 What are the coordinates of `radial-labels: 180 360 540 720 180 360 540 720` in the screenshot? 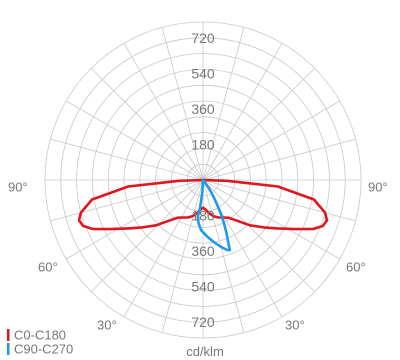 It's located at (203, 180).